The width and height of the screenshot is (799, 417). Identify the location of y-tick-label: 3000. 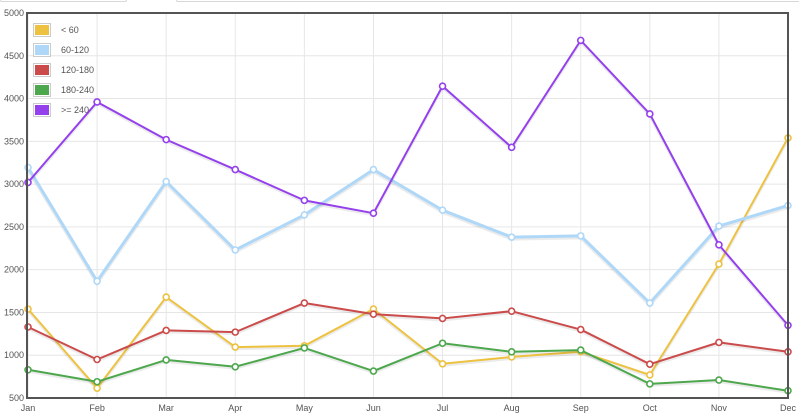
(14, 184).